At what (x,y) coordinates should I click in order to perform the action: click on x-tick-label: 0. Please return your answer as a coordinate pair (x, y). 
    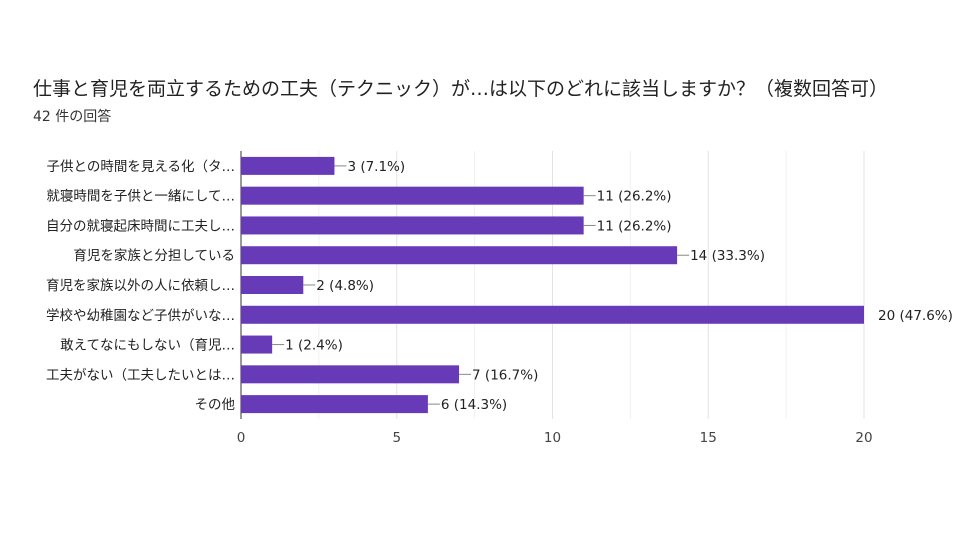
    Looking at the image, I should click on (241, 438).